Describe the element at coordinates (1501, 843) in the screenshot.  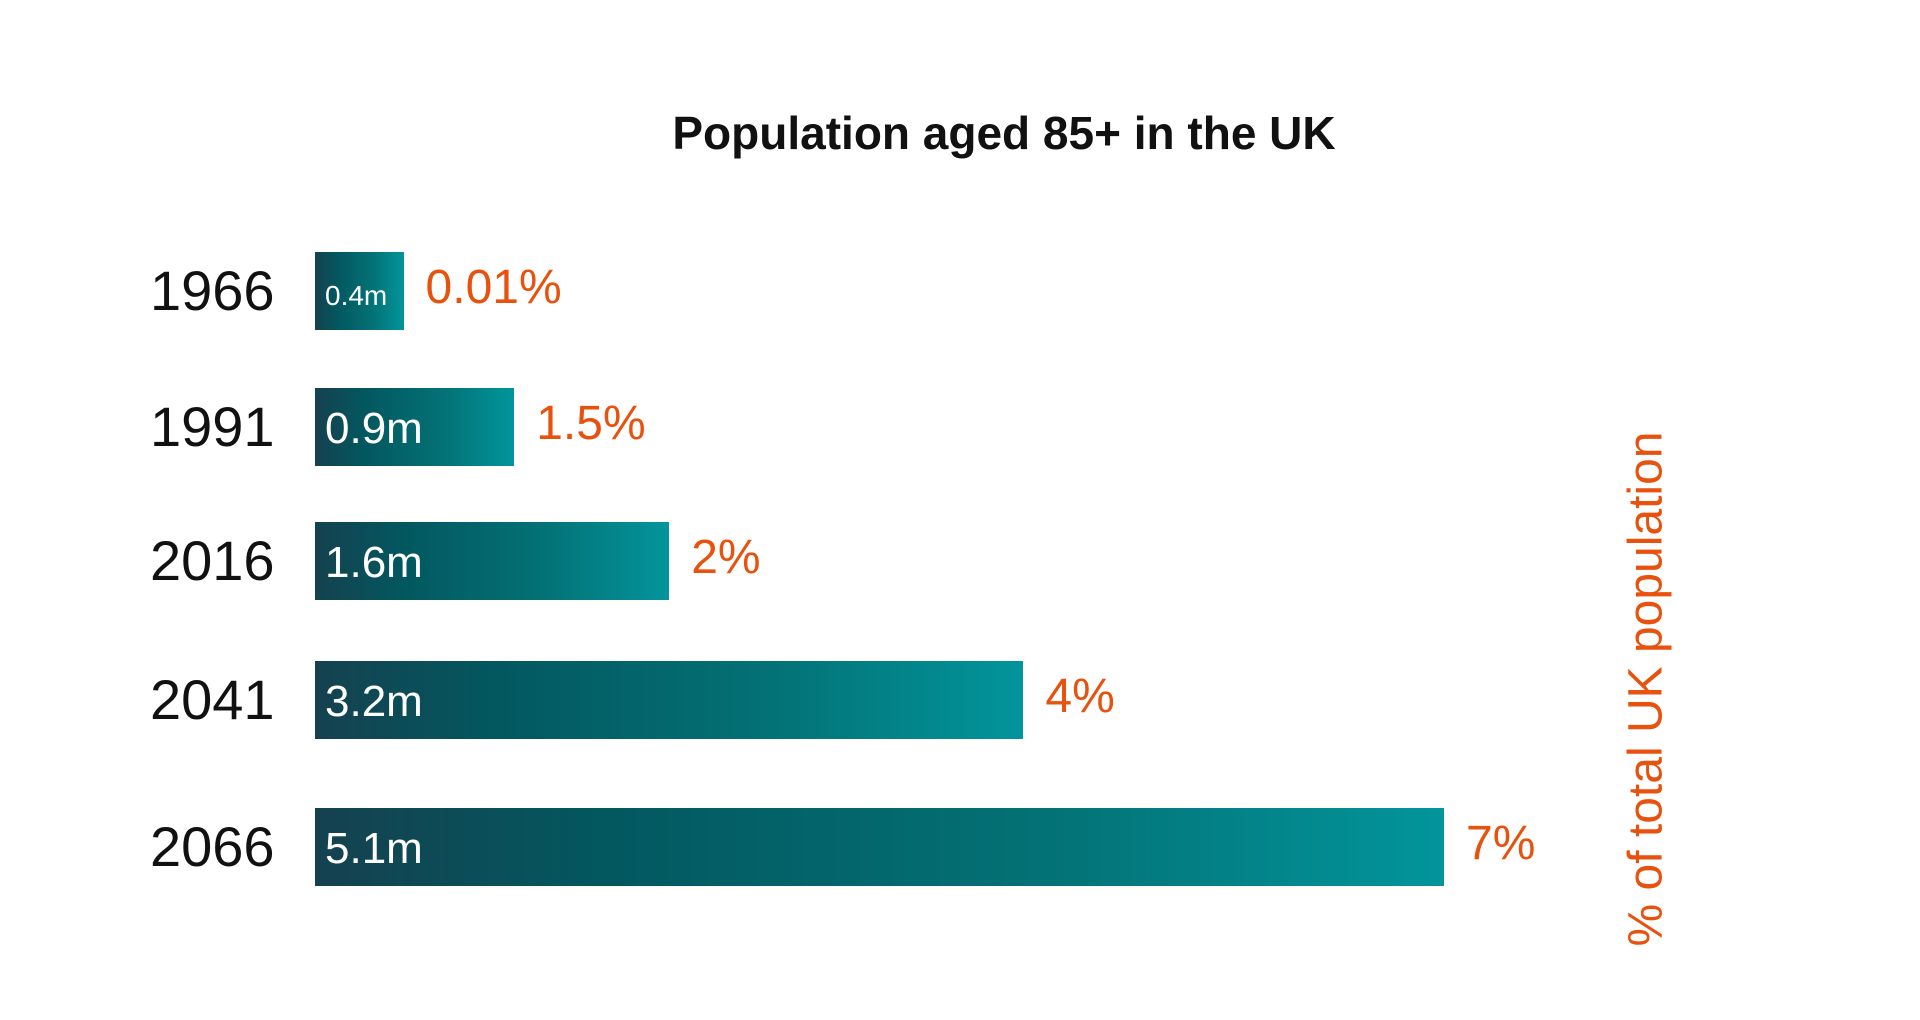
I see `percent-label: 7%` at that location.